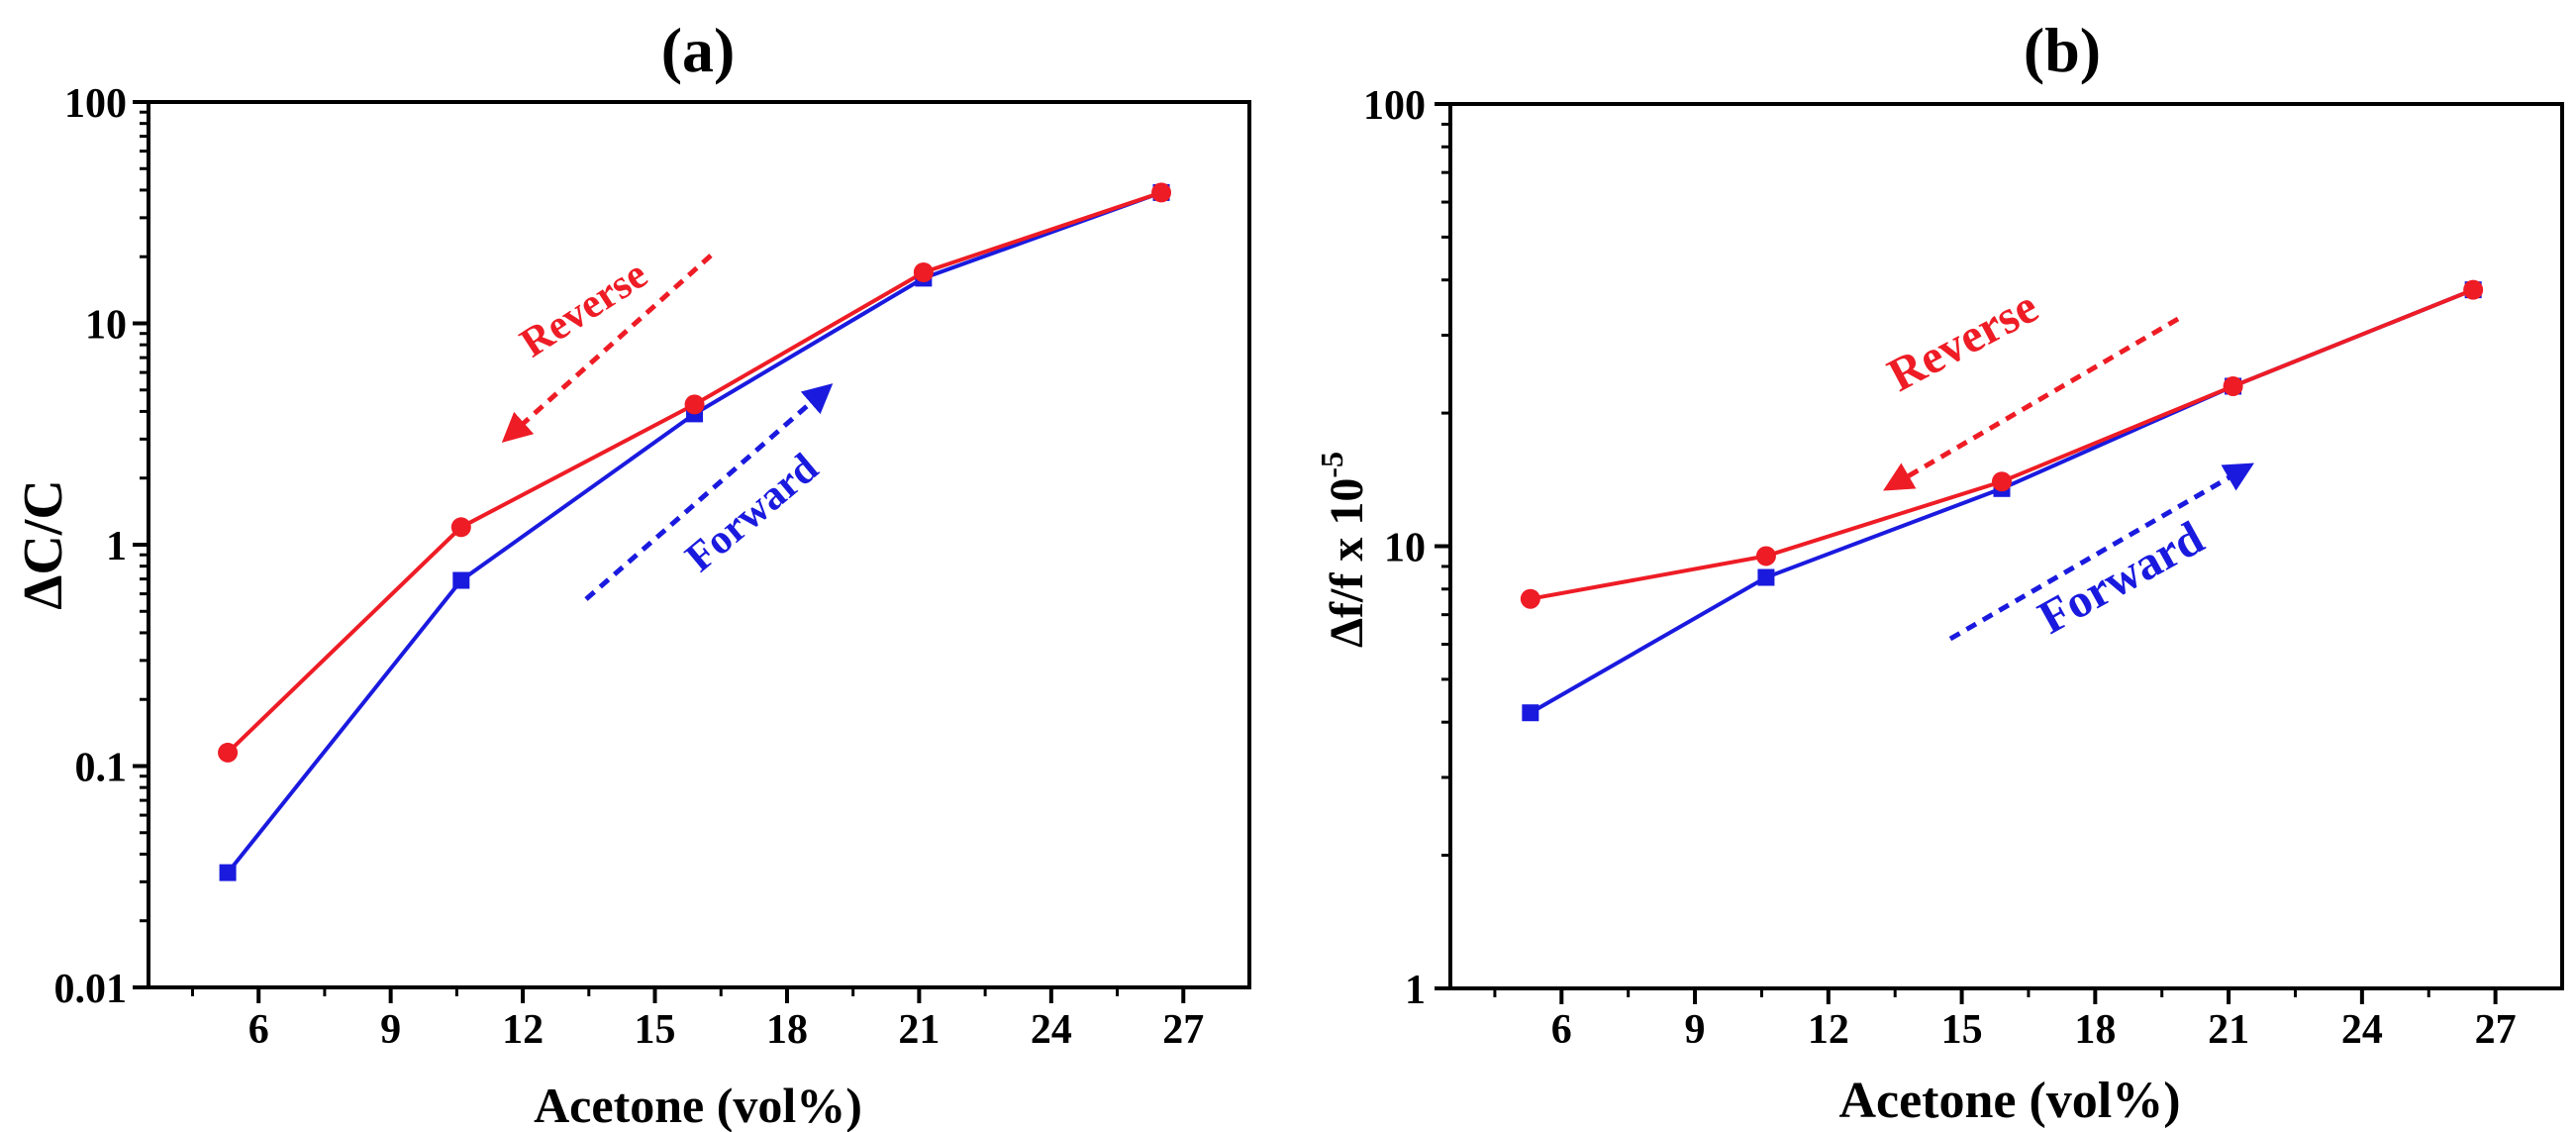 The height and width of the screenshot is (1132, 2576). Describe the element at coordinates (1183, 1030) in the screenshot. I see `panel-a-x-tick-label: 27` at that location.